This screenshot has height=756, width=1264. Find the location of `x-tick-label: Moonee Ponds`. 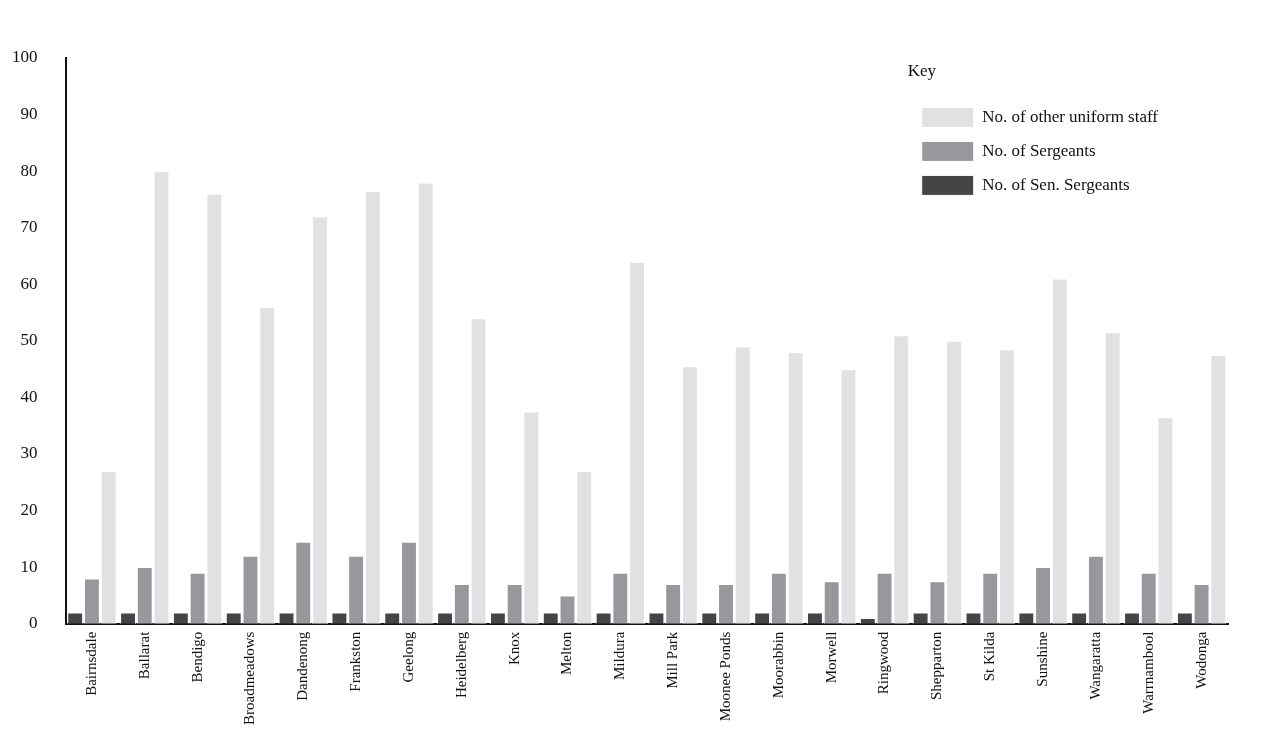

x-tick-label: Moonee Ponds is located at coordinates (724, 676).